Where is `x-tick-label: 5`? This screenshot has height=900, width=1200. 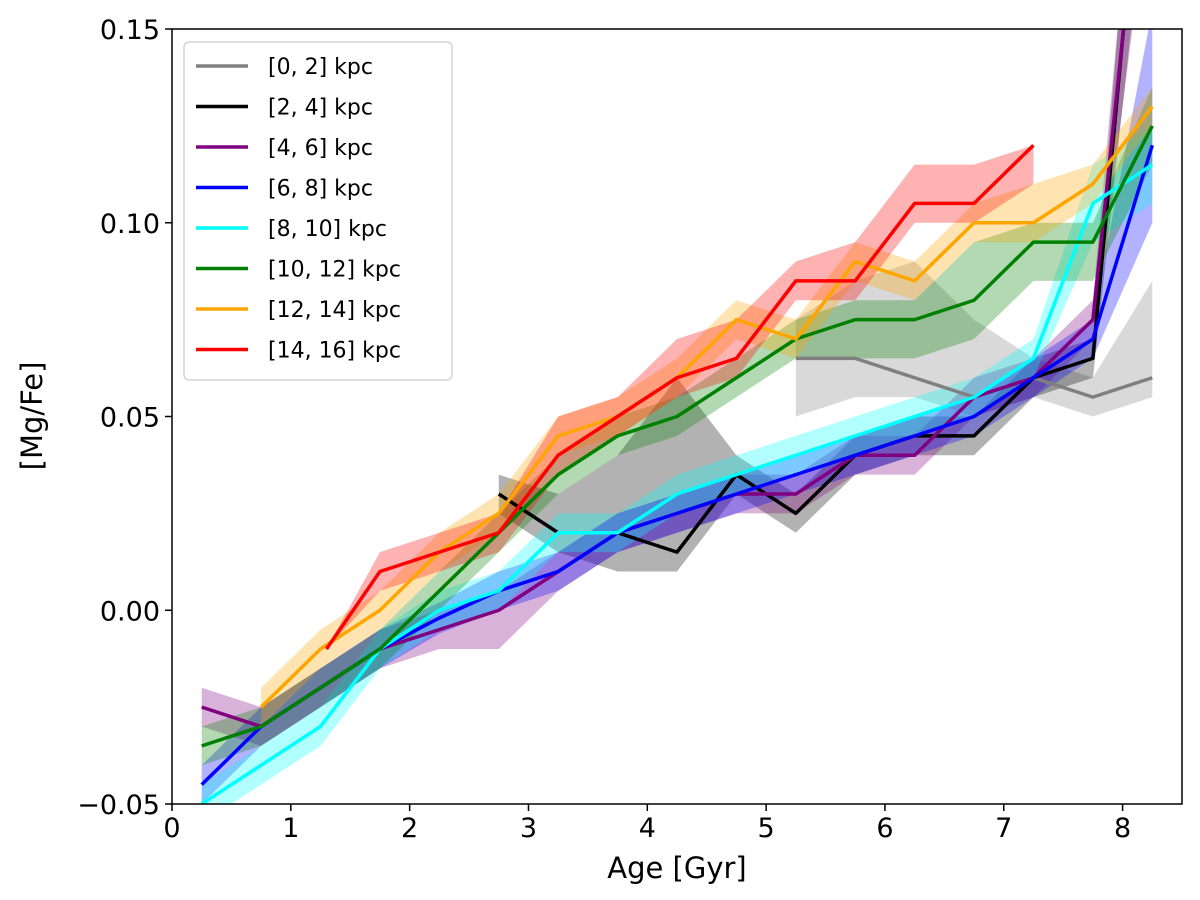
x-tick-label: 5 is located at coordinates (766, 828).